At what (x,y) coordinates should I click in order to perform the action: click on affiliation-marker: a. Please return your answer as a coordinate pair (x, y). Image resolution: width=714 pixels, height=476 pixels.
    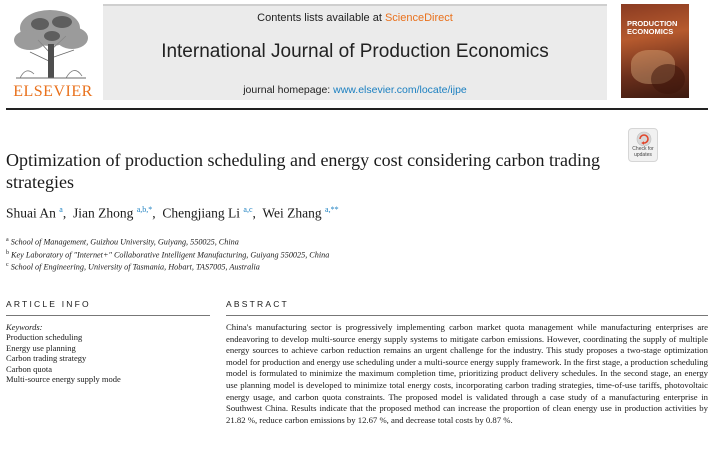
    Looking at the image, I should click on (7, 240).